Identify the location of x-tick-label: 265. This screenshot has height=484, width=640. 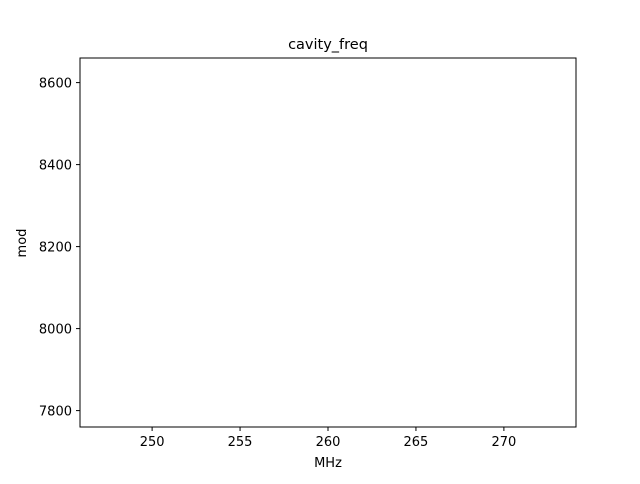
(416, 442).